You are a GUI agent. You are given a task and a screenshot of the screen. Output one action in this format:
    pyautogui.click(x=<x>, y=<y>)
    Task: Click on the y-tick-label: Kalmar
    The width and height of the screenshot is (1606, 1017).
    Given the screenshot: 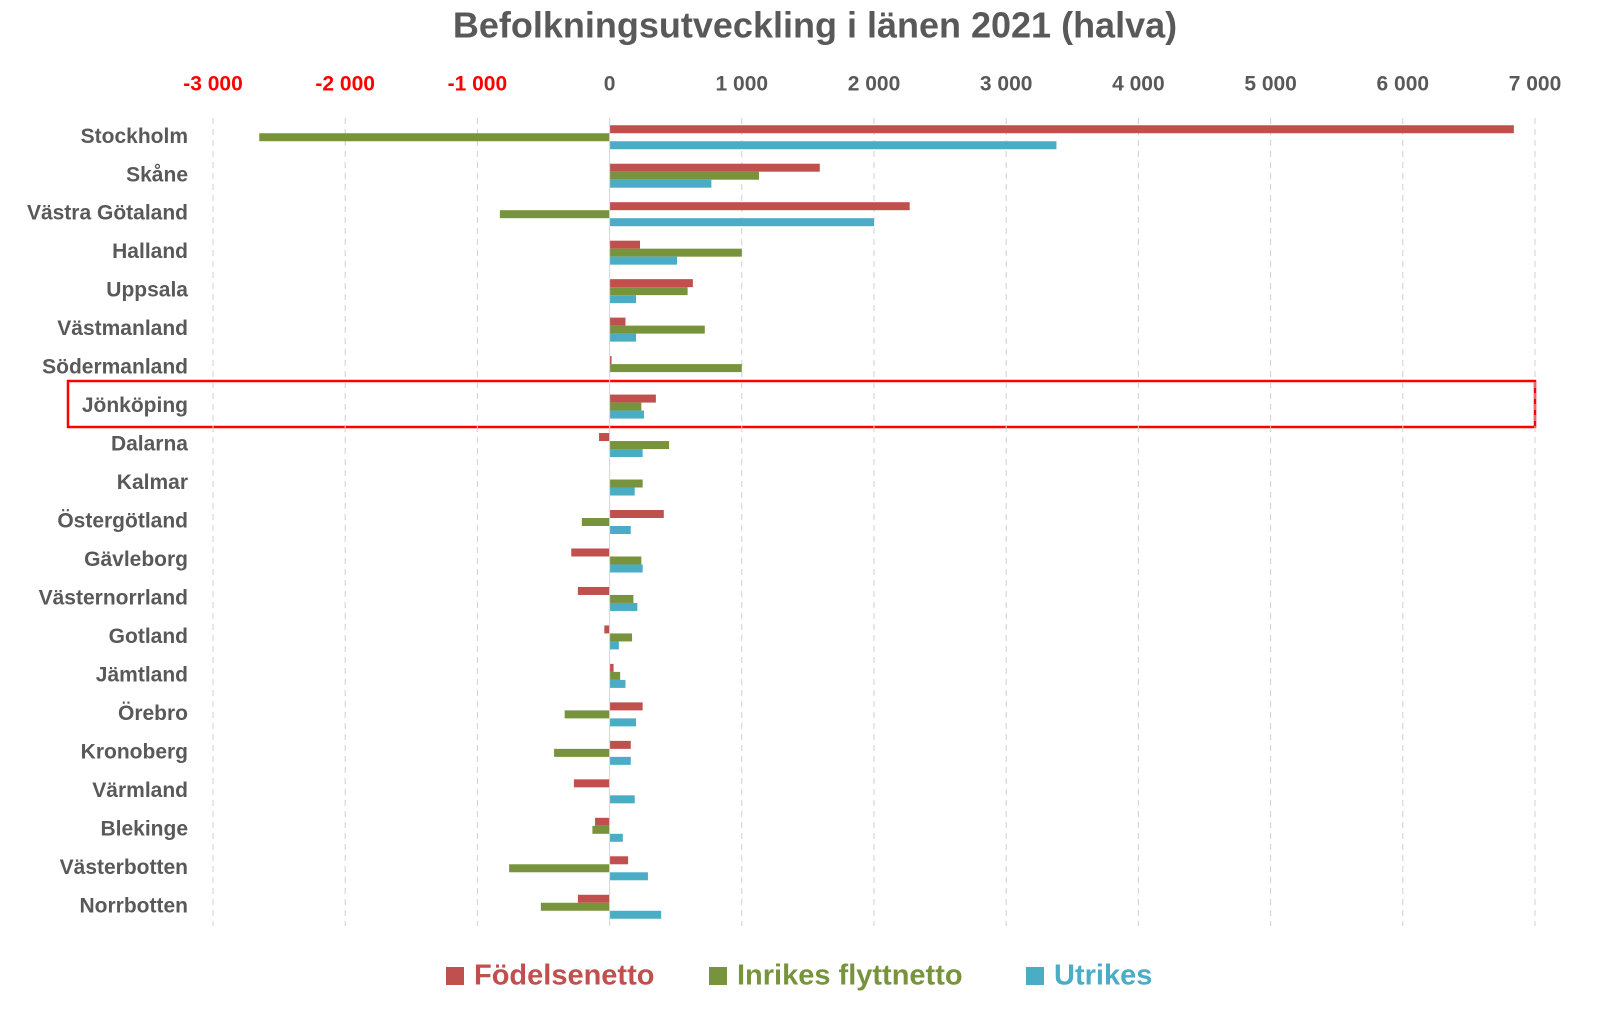 What is the action you would take?
    pyautogui.click(x=152, y=482)
    